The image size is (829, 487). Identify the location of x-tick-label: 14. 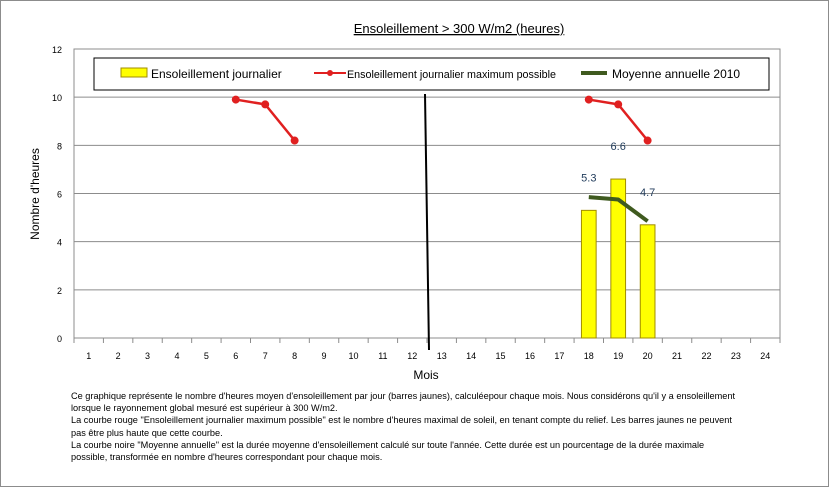
(471, 356).